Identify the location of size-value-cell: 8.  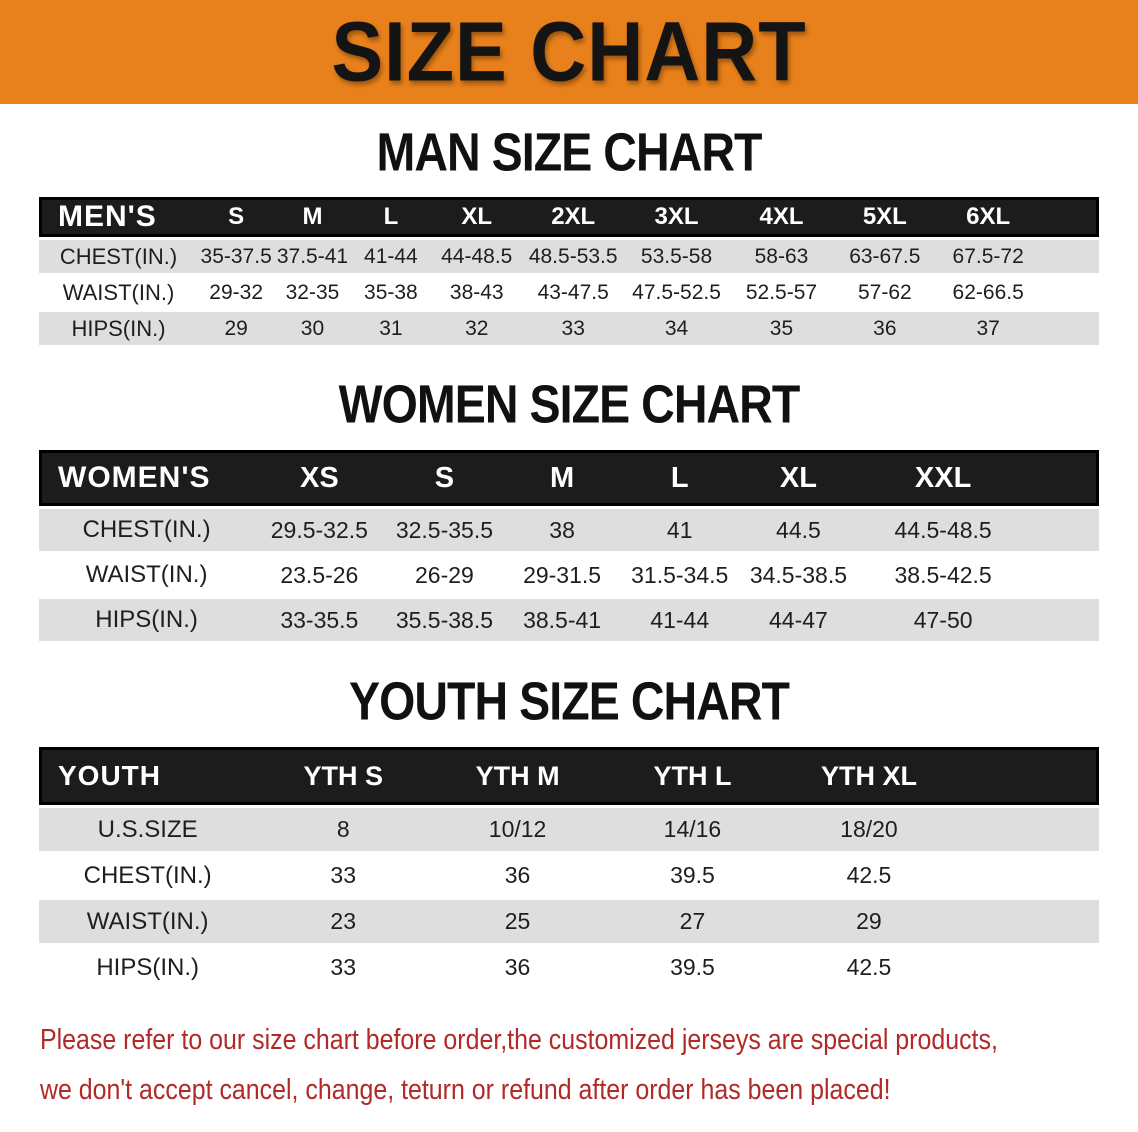
(343, 829).